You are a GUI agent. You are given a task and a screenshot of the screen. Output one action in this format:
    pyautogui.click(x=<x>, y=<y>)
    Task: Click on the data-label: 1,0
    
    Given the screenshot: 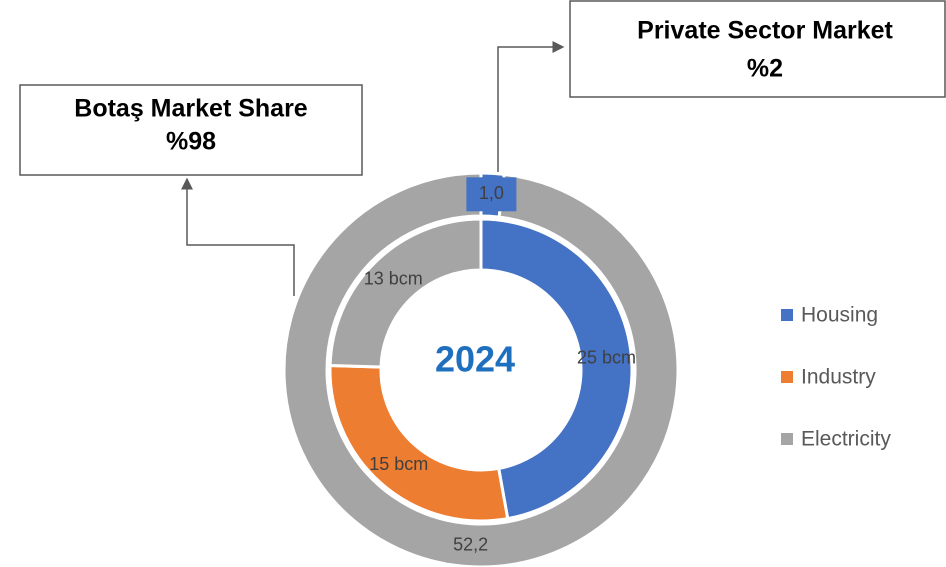 What is the action you would take?
    pyautogui.click(x=491, y=193)
    